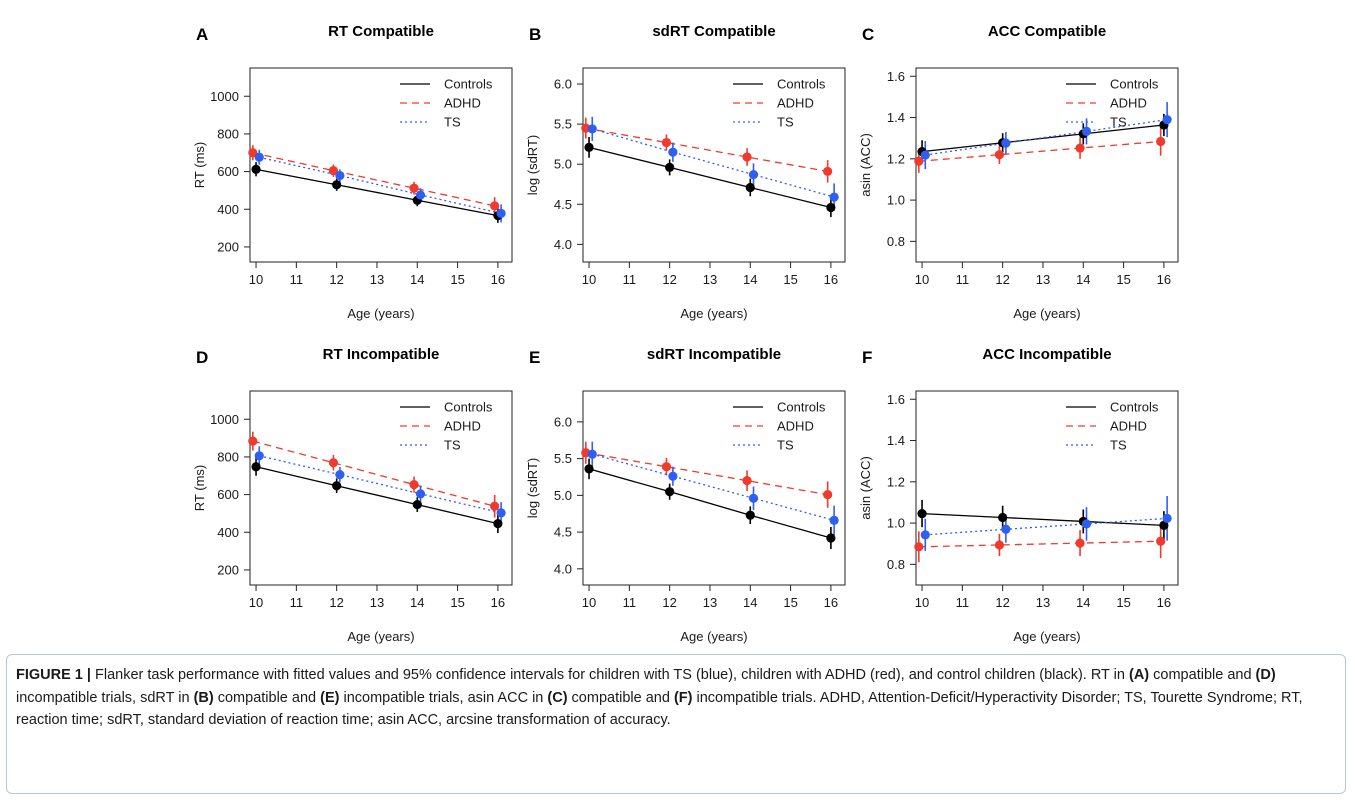 The height and width of the screenshot is (800, 1355). Describe the element at coordinates (228, 133) in the screenshot. I see `y-tick-label: 800` at that location.